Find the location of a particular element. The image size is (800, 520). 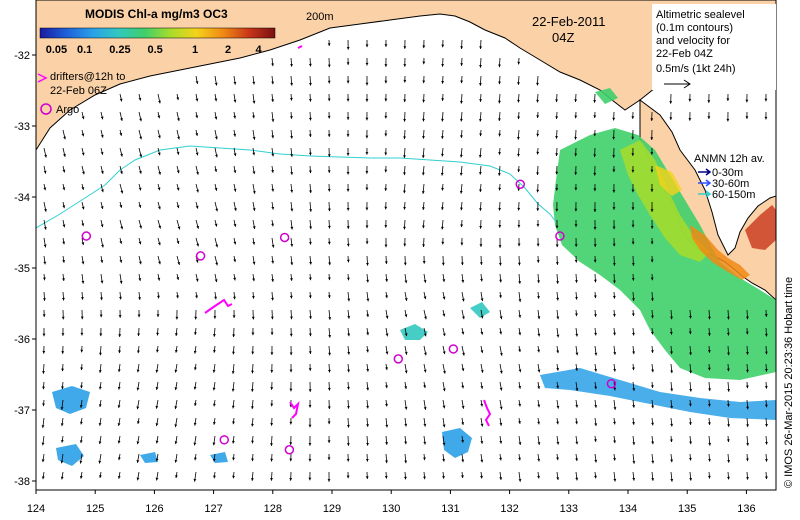

altimetry-line1: Altimetric sealevel is located at coordinates (700, 15).